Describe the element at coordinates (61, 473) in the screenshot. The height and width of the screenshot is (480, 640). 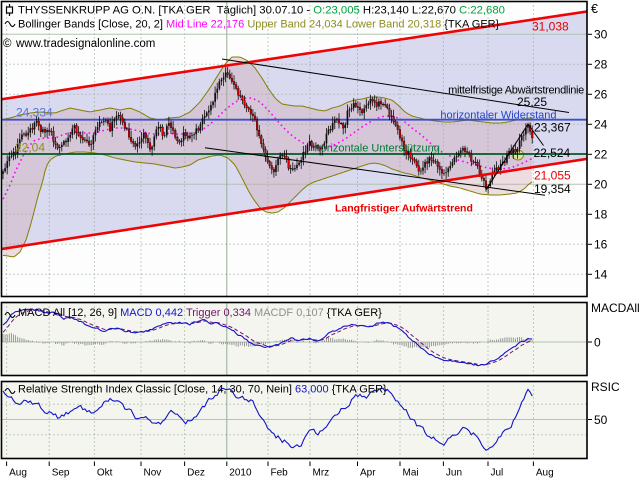
I see `svg-text: Sep` at that location.